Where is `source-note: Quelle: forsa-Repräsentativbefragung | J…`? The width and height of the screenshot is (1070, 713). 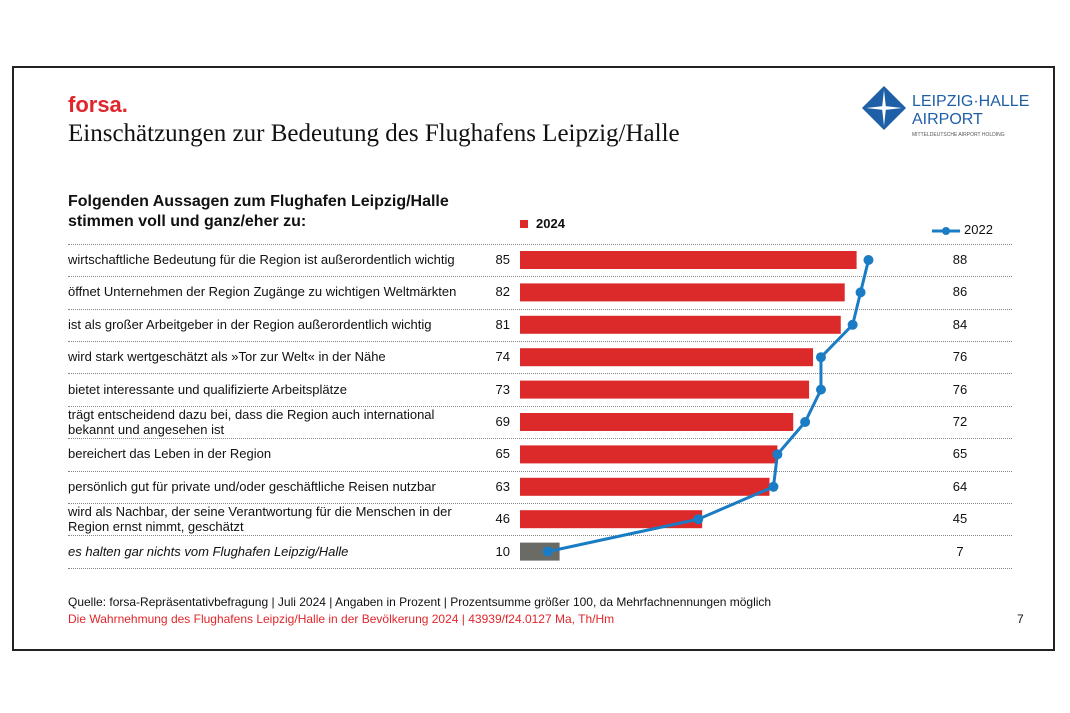 source-note: Quelle: forsa-Repräsentativbefragung | J… is located at coordinates (420, 602).